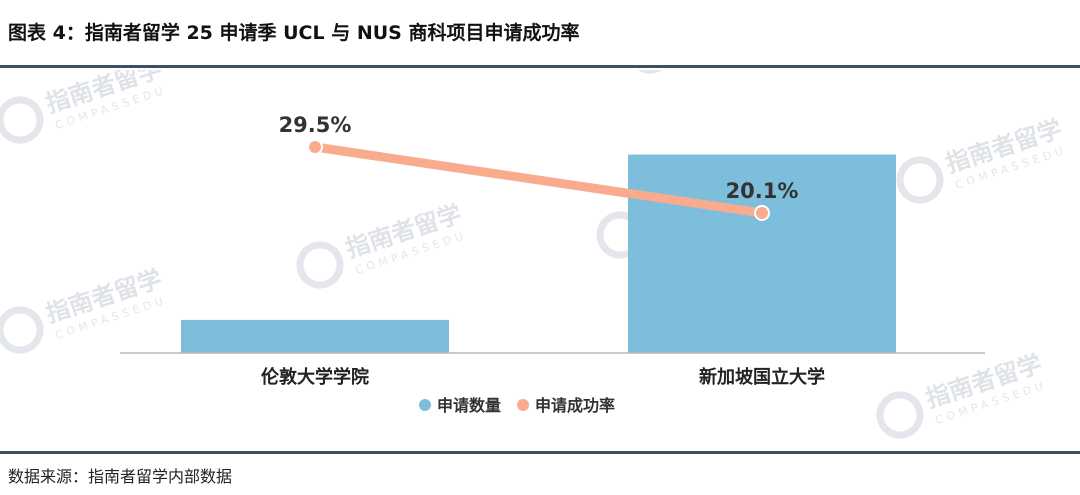 The height and width of the screenshot is (495, 1080). Describe the element at coordinates (315, 125) in the screenshot. I see `data-label: 29.5%` at that location.